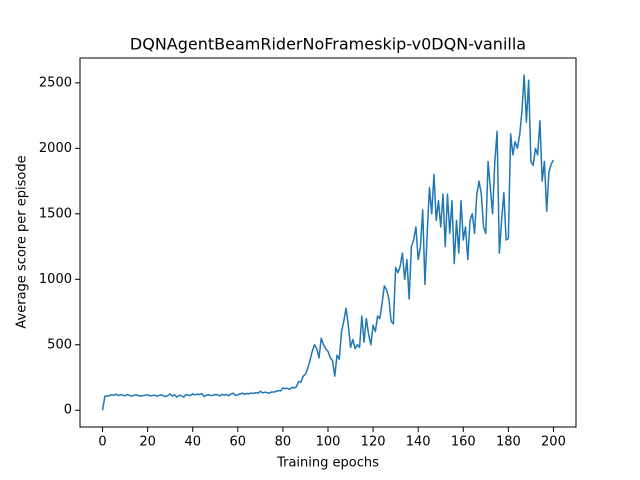 This screenshot has width=640, height=480. I want to click on x-tick-label: 100, so click(328, 442).